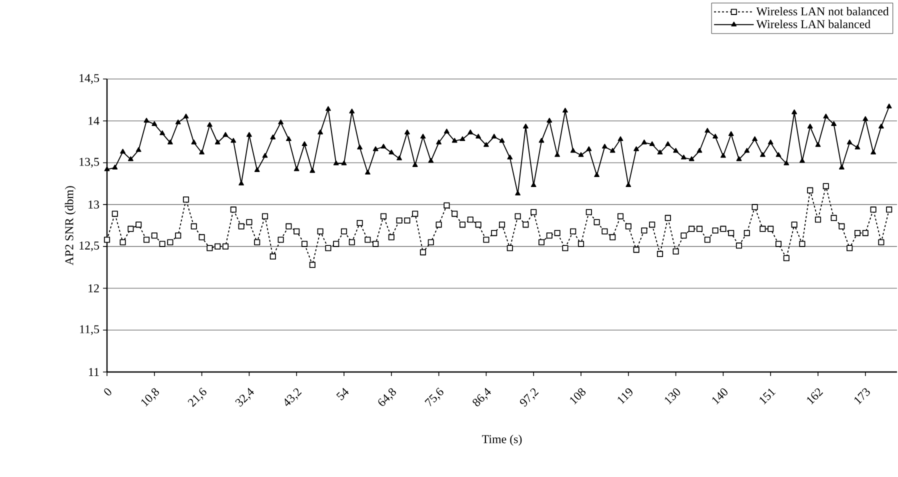  What do you see at coordinates (94, 372) in the screenshot?
I see `y-tick-label: 11` at bounding box center [94, 372].